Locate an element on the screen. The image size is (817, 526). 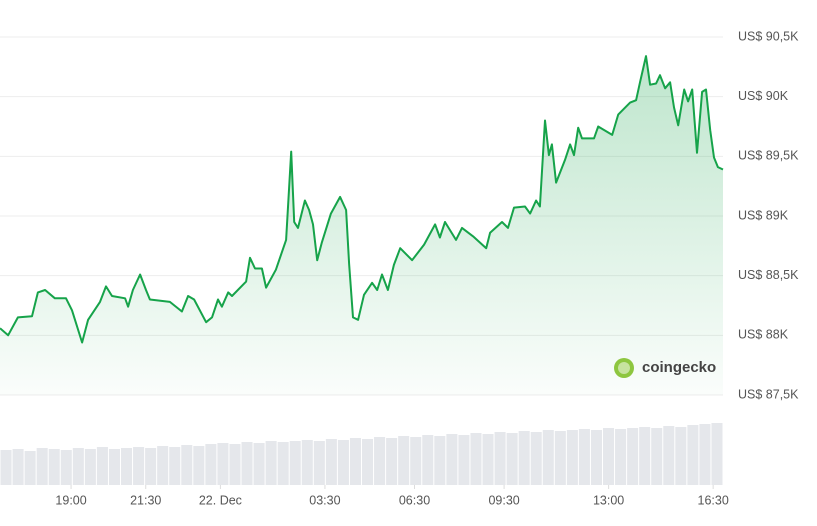
y-tick-label: US$ 88,5K is located at coordinates (768, 275).